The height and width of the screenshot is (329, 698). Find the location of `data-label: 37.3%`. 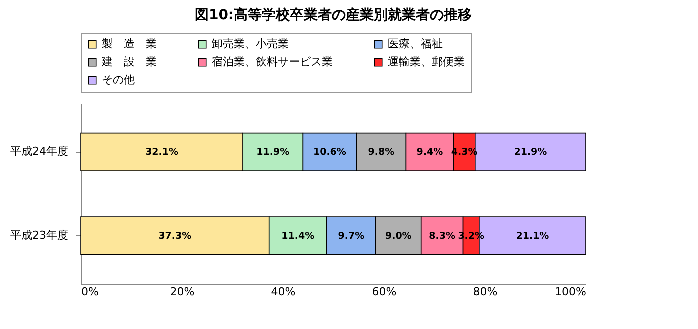

data-label: 37.3% is located at coordinates (175, 236).